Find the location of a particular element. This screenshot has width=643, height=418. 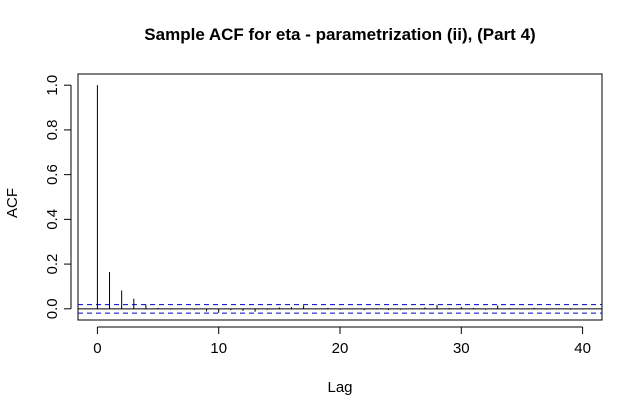

x-tick-label-0: 0 is located at coordinates (97, 348).